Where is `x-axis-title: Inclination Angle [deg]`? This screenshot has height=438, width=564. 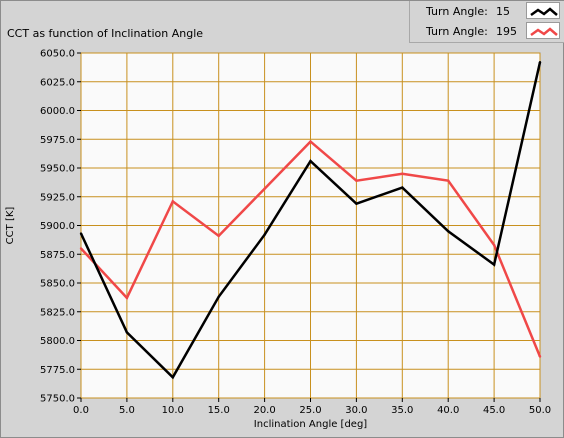
x-axis-title: Inclination Angle [deg] is located at coordinates (311, 424).